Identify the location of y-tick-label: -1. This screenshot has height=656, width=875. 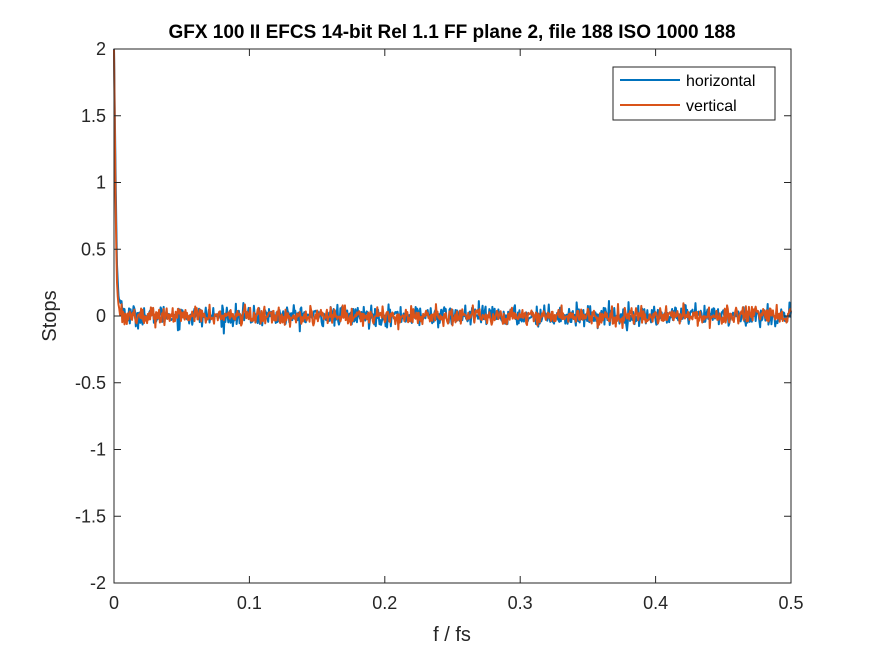
(98, 450).